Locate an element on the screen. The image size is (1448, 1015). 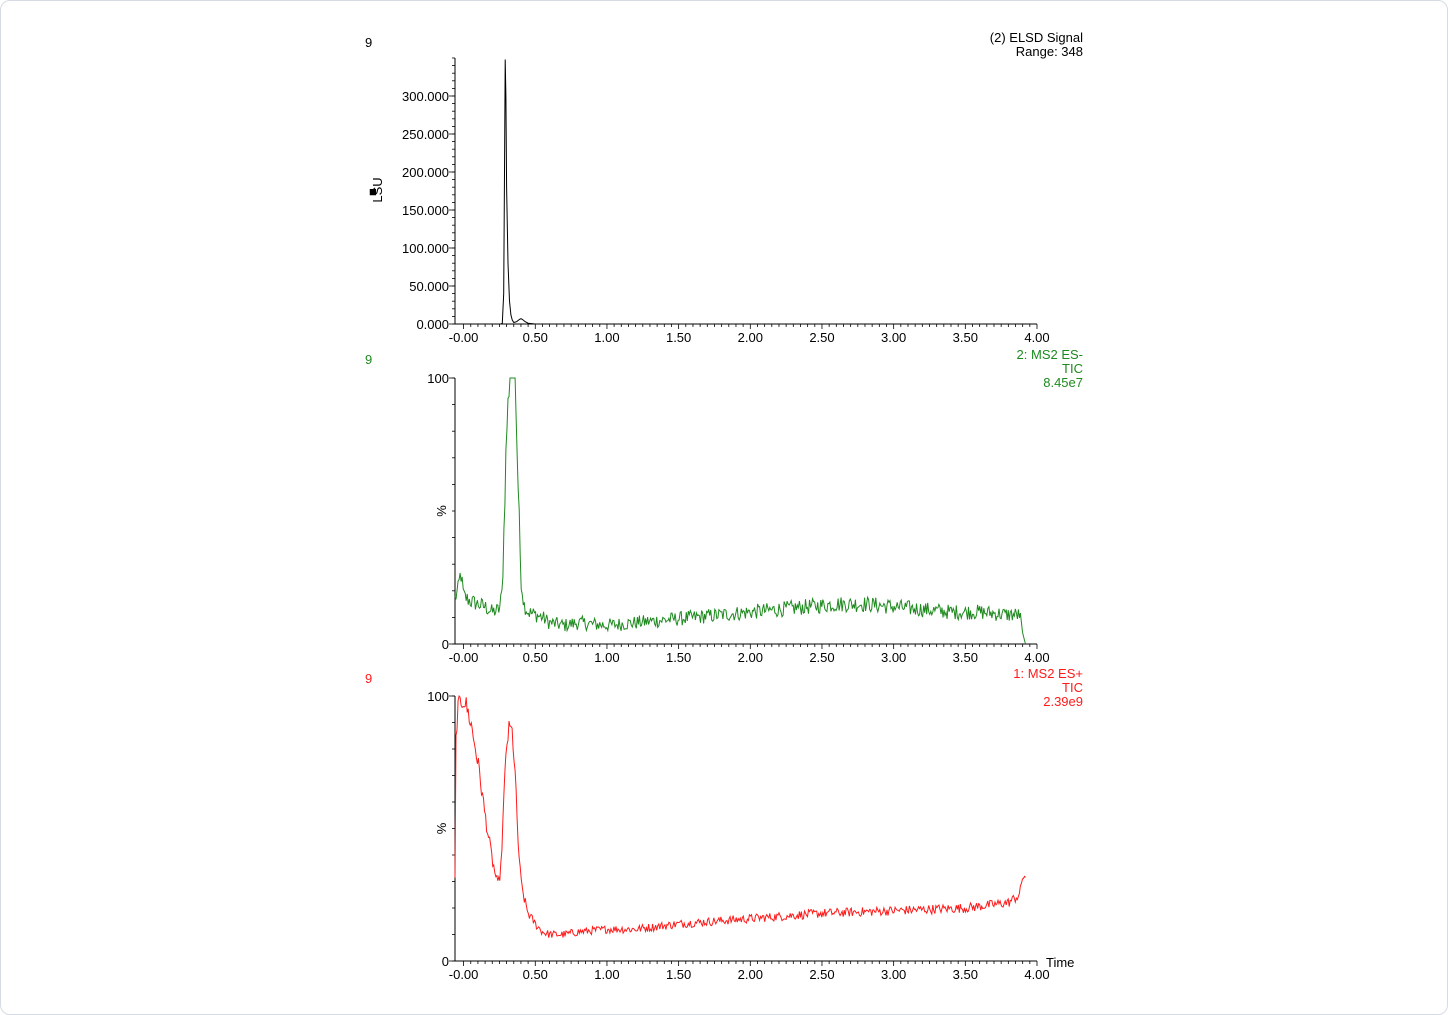
trace-title: 2: MS2 ES- is located at coordinates (1050, 354).